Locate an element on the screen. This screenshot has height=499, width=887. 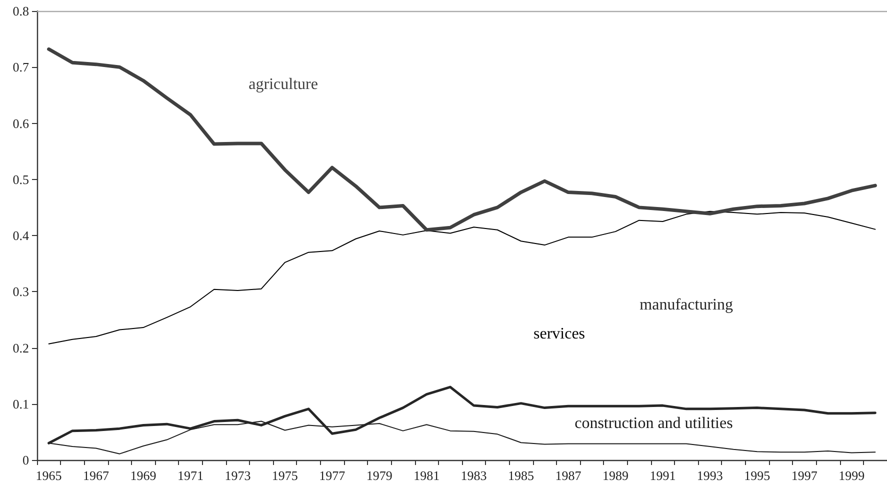
x-tick-label: 1985 is located at coordinates (521, 475).